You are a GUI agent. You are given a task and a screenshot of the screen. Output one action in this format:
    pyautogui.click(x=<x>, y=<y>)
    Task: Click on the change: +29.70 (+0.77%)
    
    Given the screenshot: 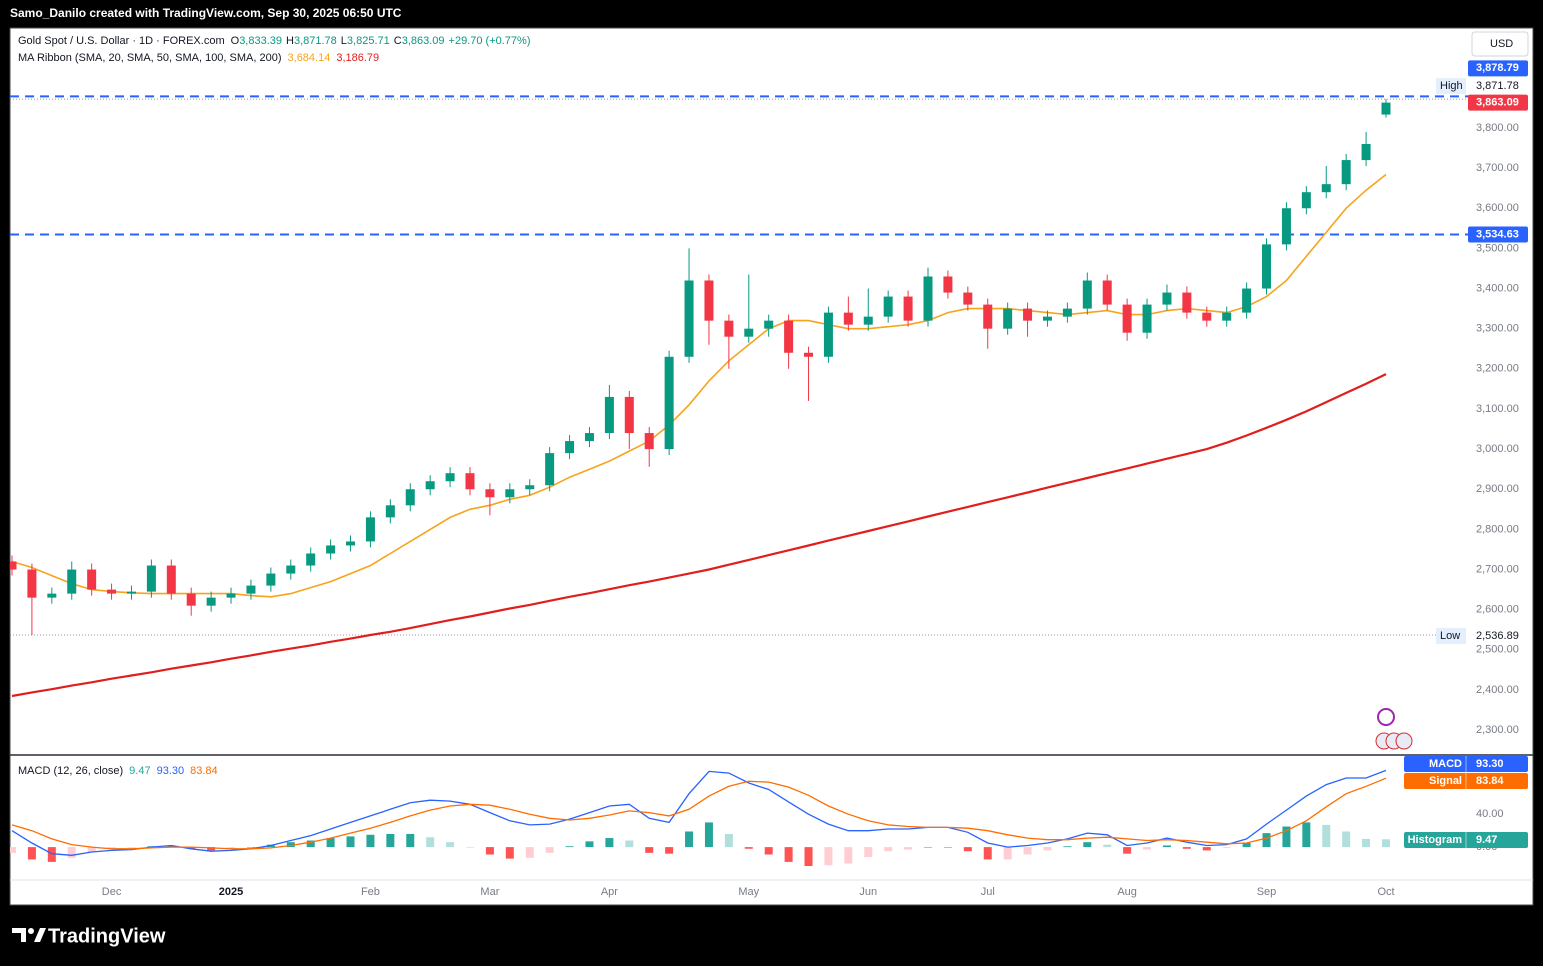 What is the action you would take?
    pyautogui.click(x=490, y=41)
    